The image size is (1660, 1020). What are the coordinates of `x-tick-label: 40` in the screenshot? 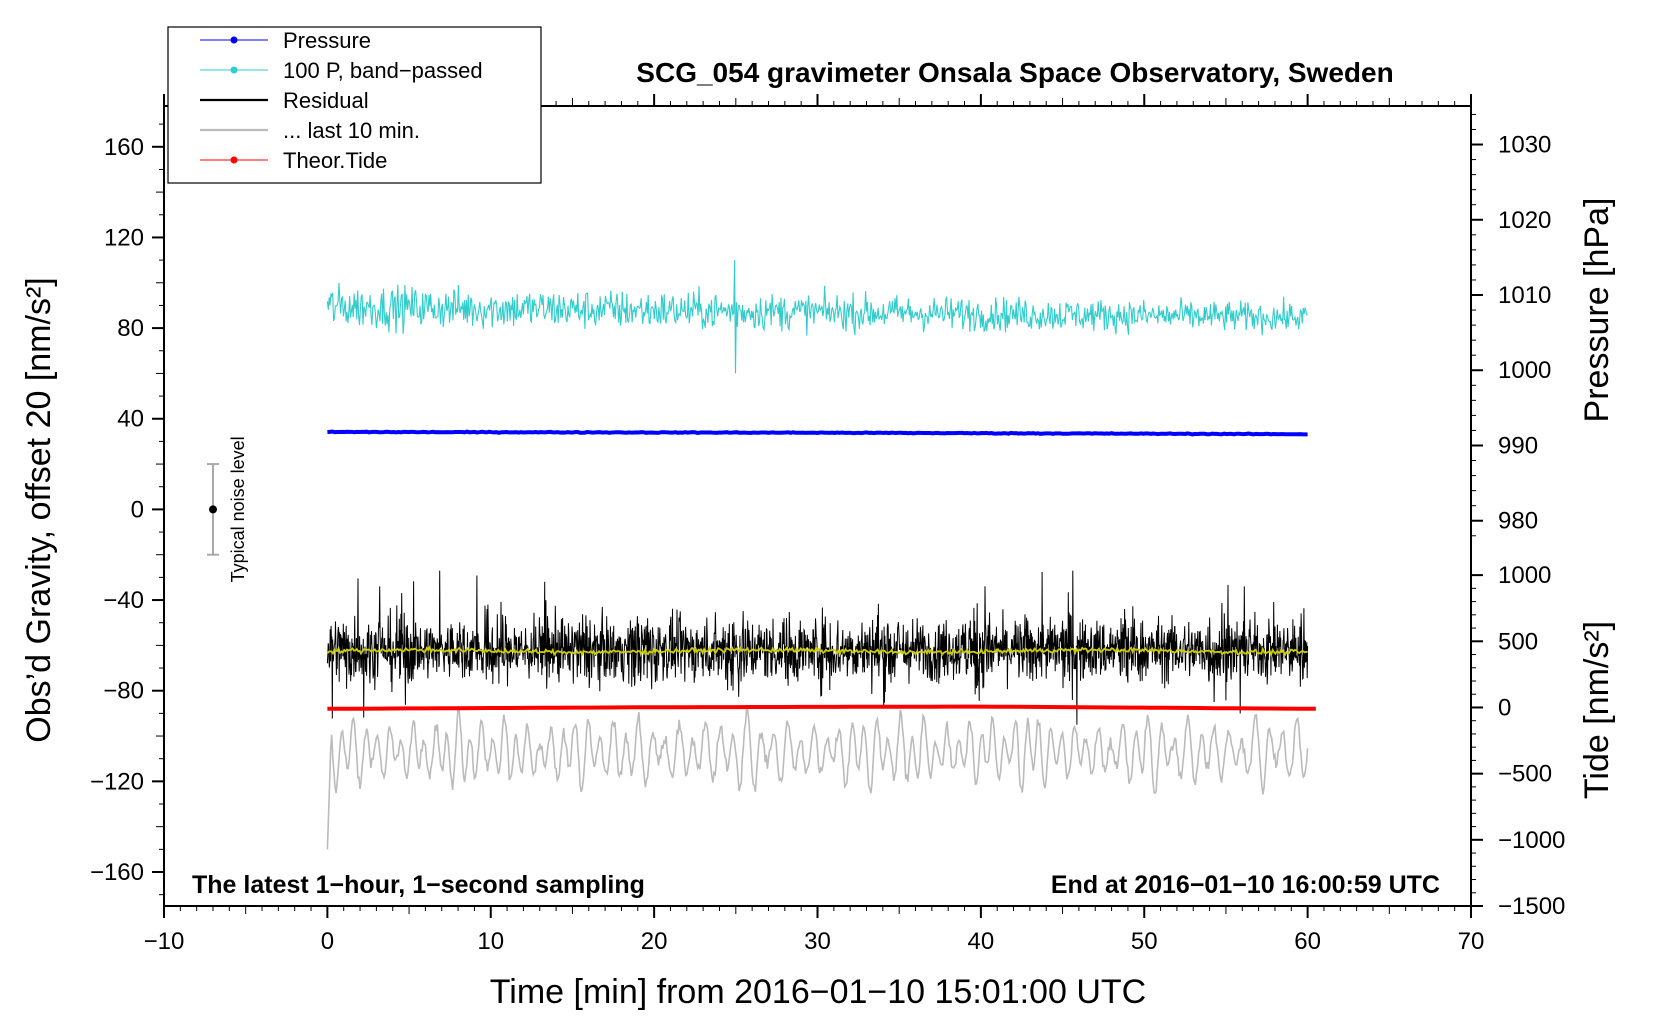 It's located at (981, 941).